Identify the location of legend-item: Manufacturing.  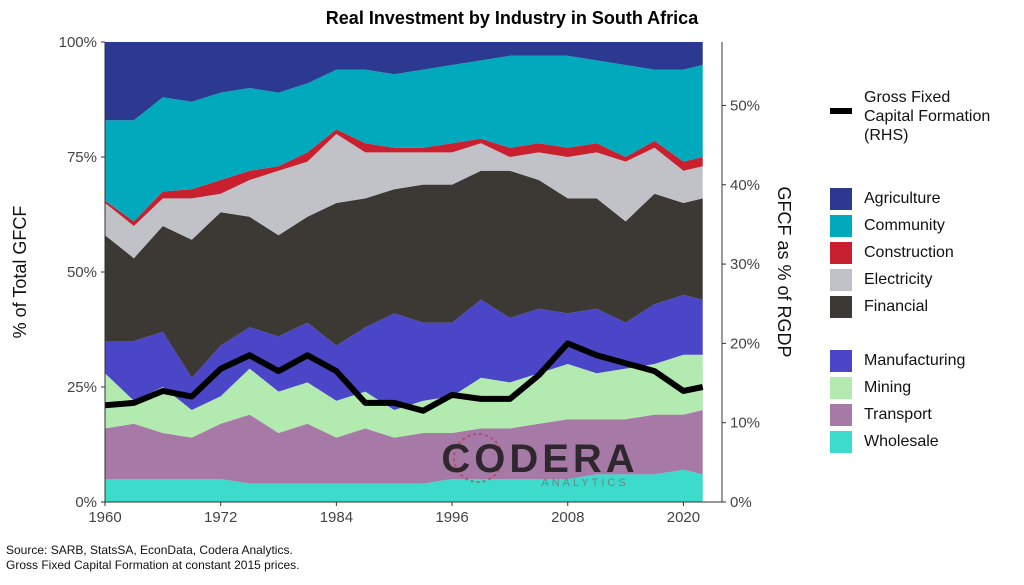
(925, 360).